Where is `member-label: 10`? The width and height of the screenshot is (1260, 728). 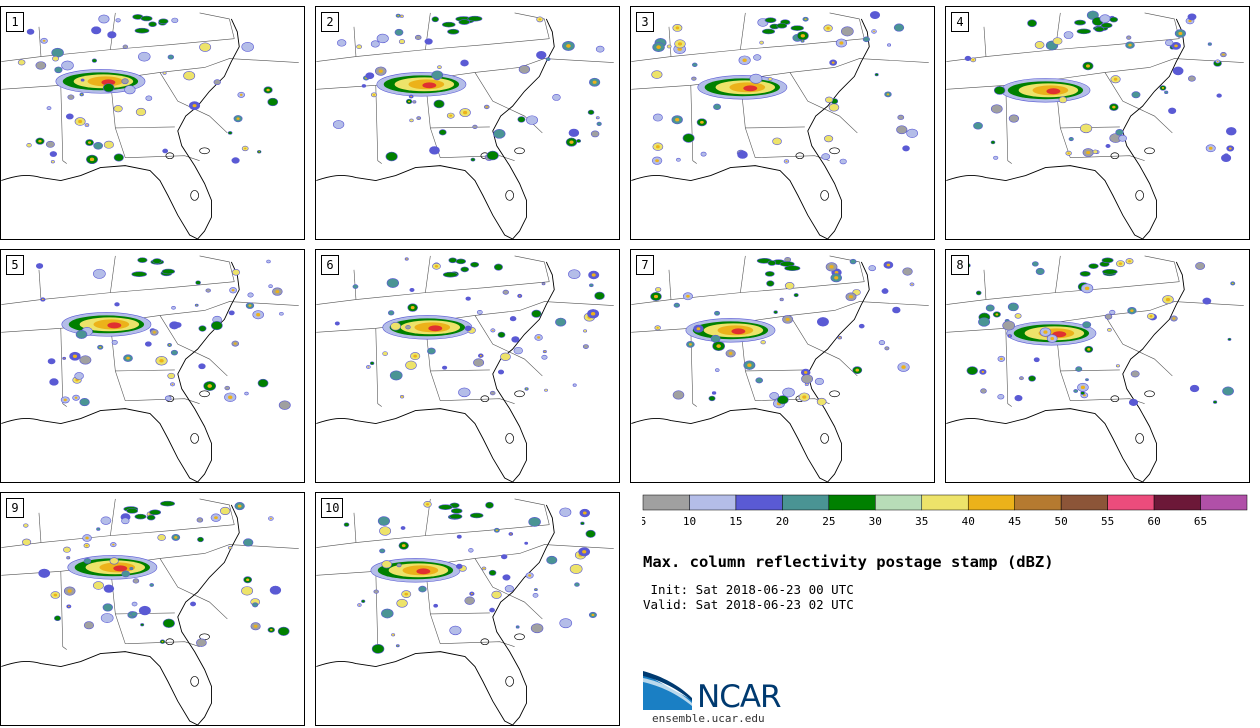
member-label: 10 is located at coordinates (332, 508).